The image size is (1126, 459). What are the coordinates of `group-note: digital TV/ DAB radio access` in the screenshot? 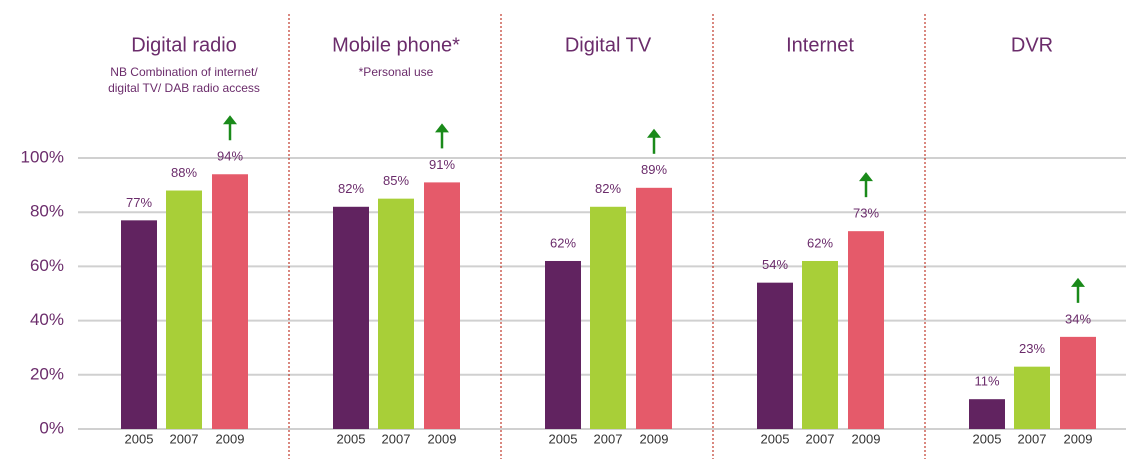 It's located at (184, 88).